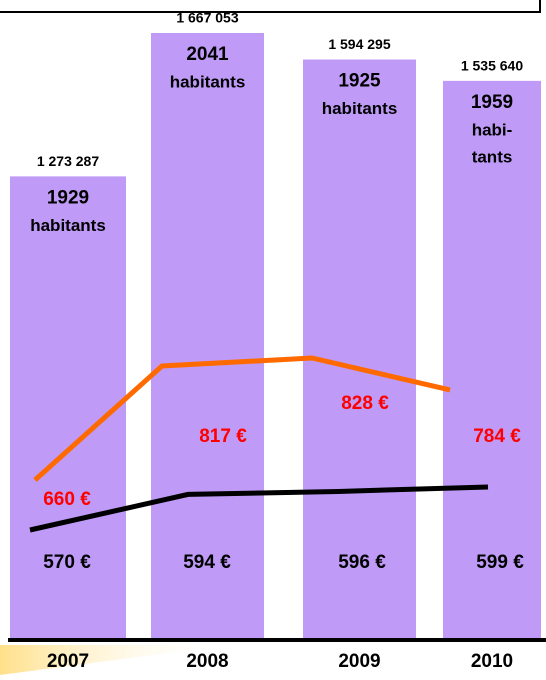  Describe the element at coordinates (492, 156) in the screenshot. I see `population-unit: tants` at that location.